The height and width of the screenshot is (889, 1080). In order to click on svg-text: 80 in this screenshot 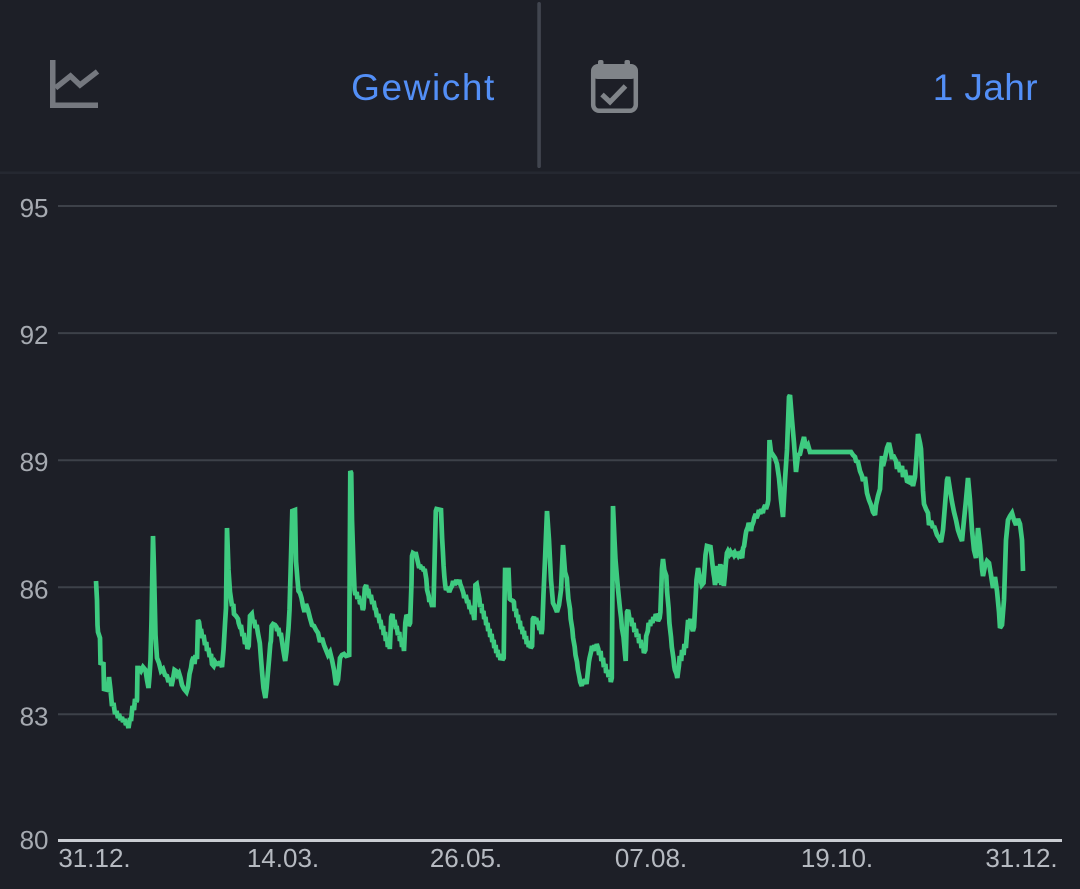, I will do `click(34, 840)`.